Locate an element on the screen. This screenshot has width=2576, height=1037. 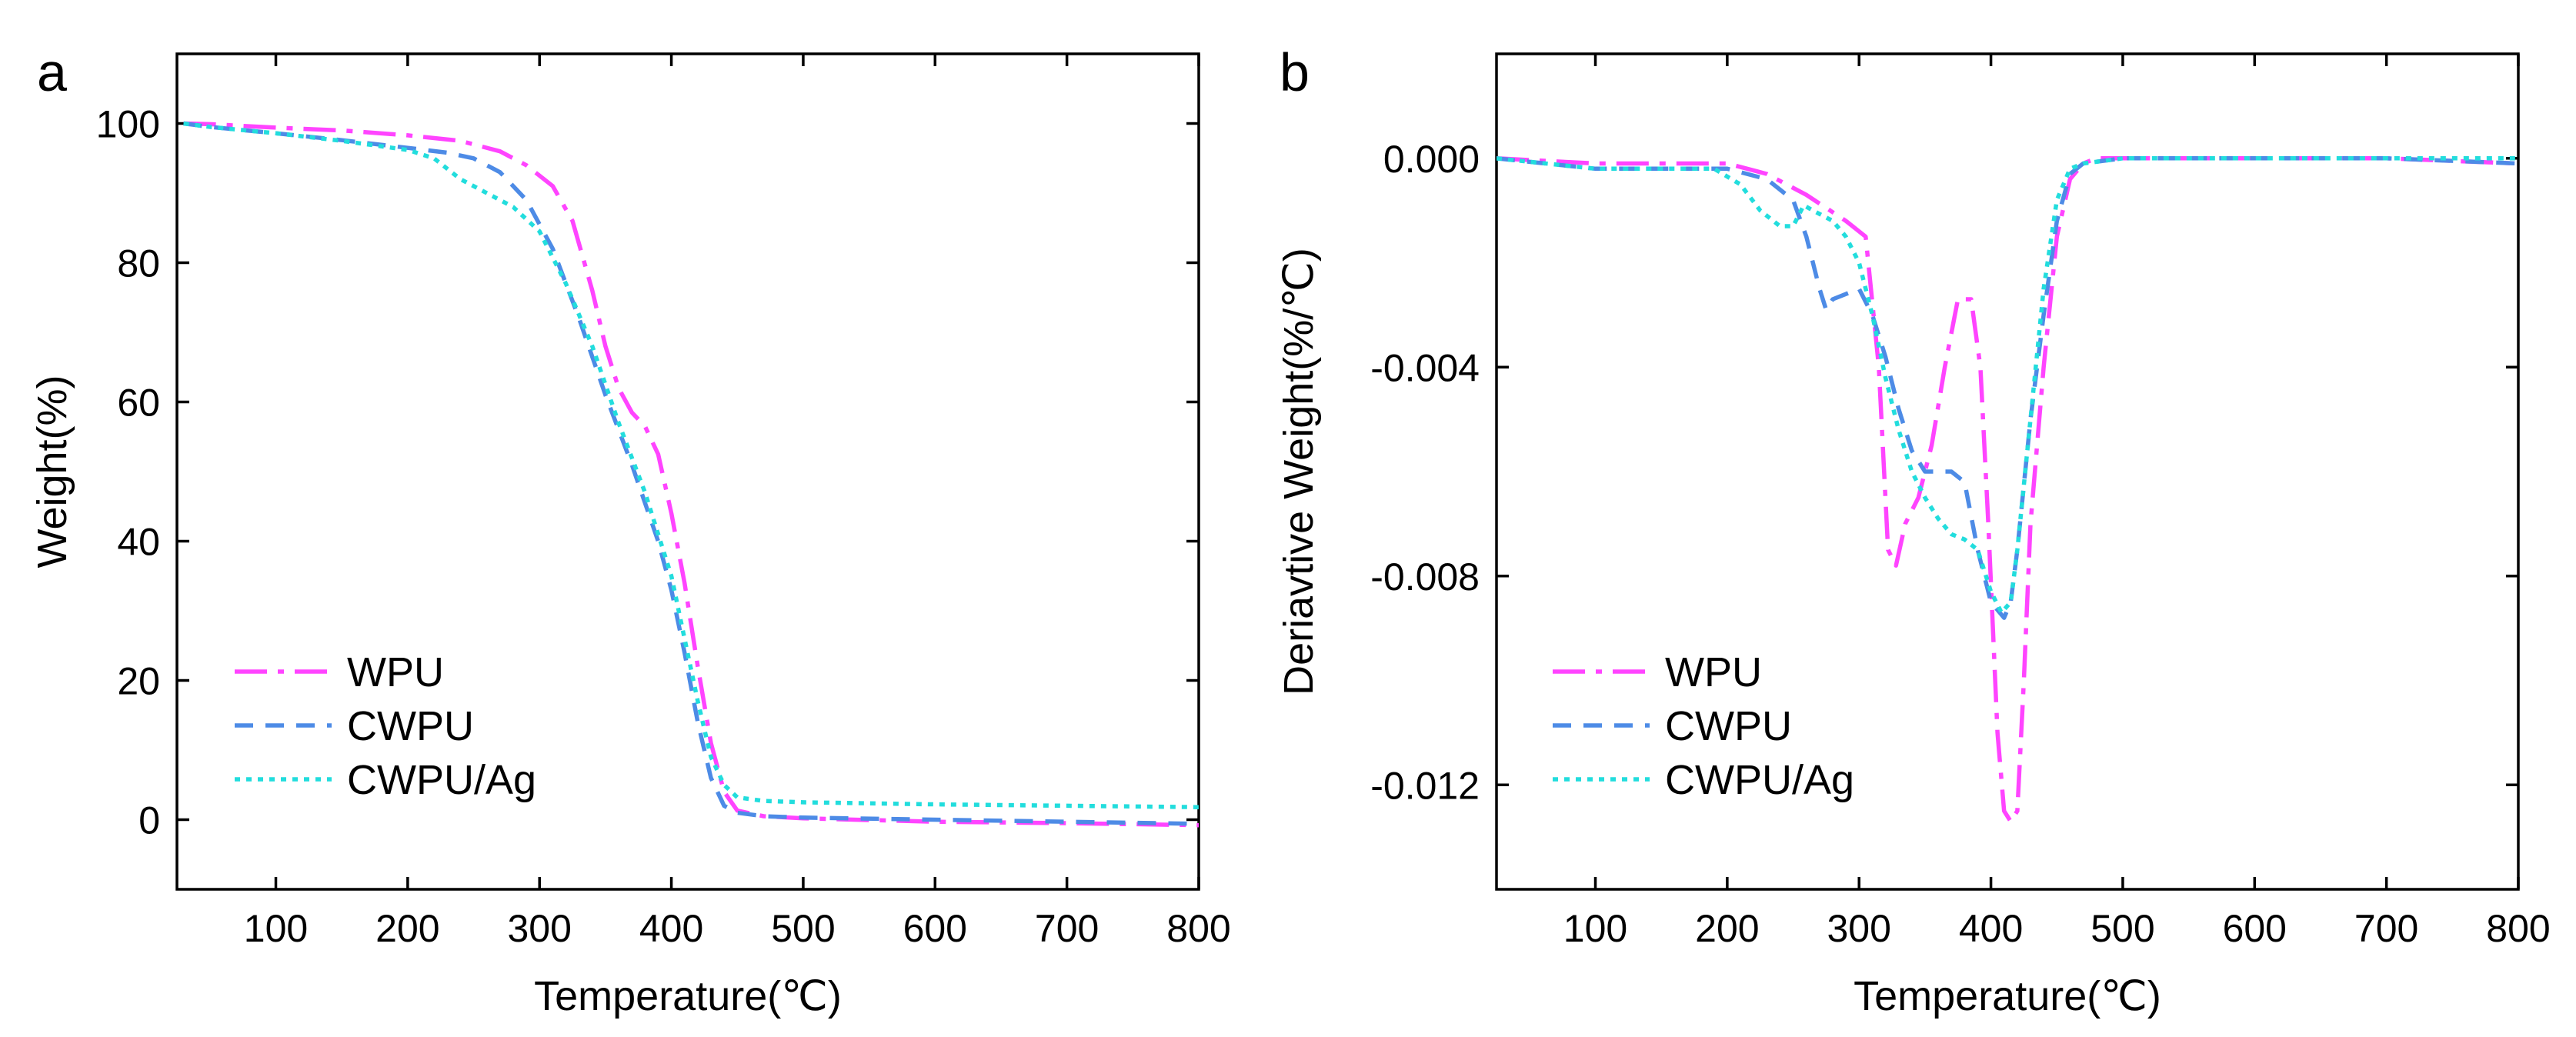
panel-b-legend: WPU CWPU CWPU/Ag is located at coordinates (1704, 726).